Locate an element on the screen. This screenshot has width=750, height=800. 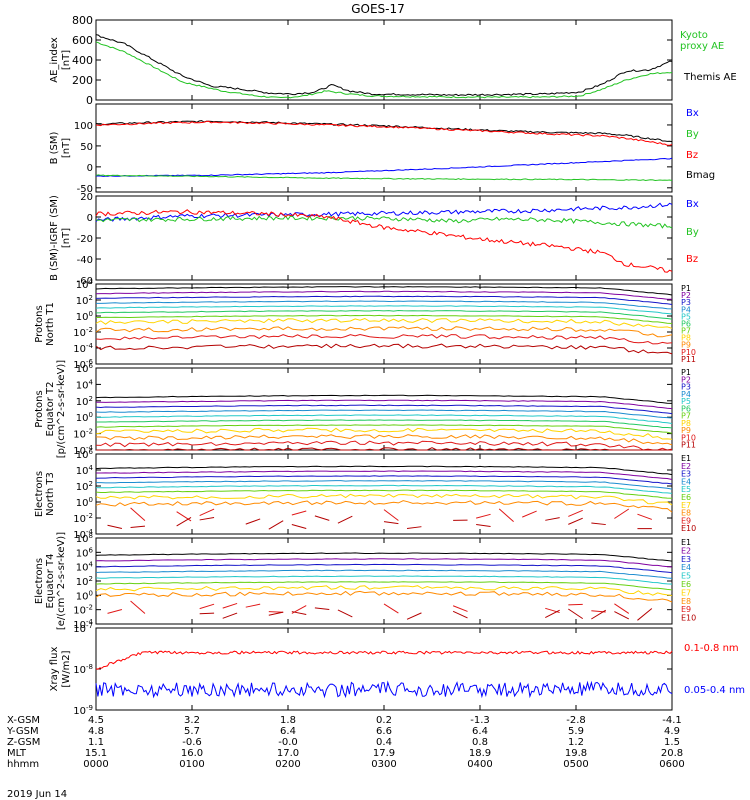
series-xray-long is located at coordinates (384, 660).